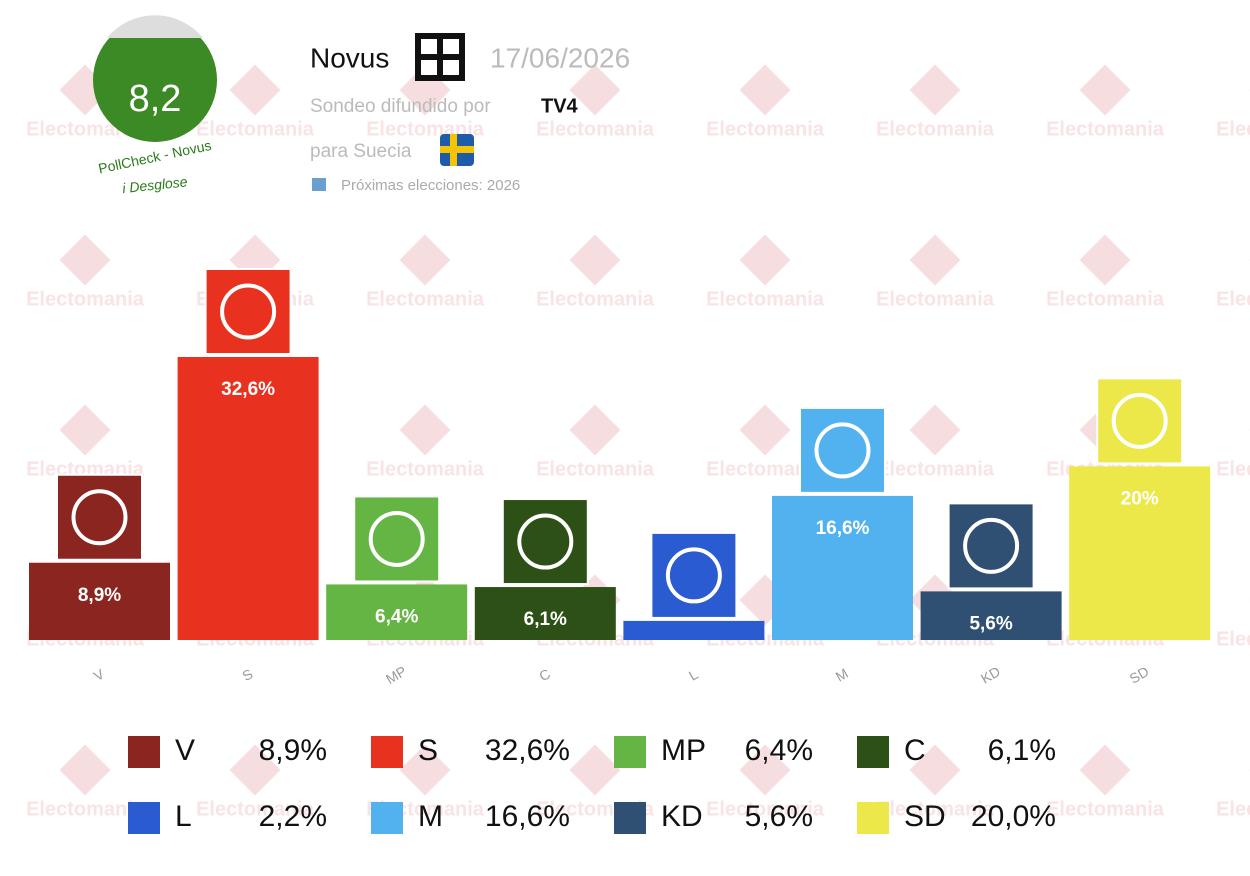 The width and height of the screenshot is (1250, 876). Describe the element at coordinates (457, 150) in the screenshot. I see `flag` at that location.